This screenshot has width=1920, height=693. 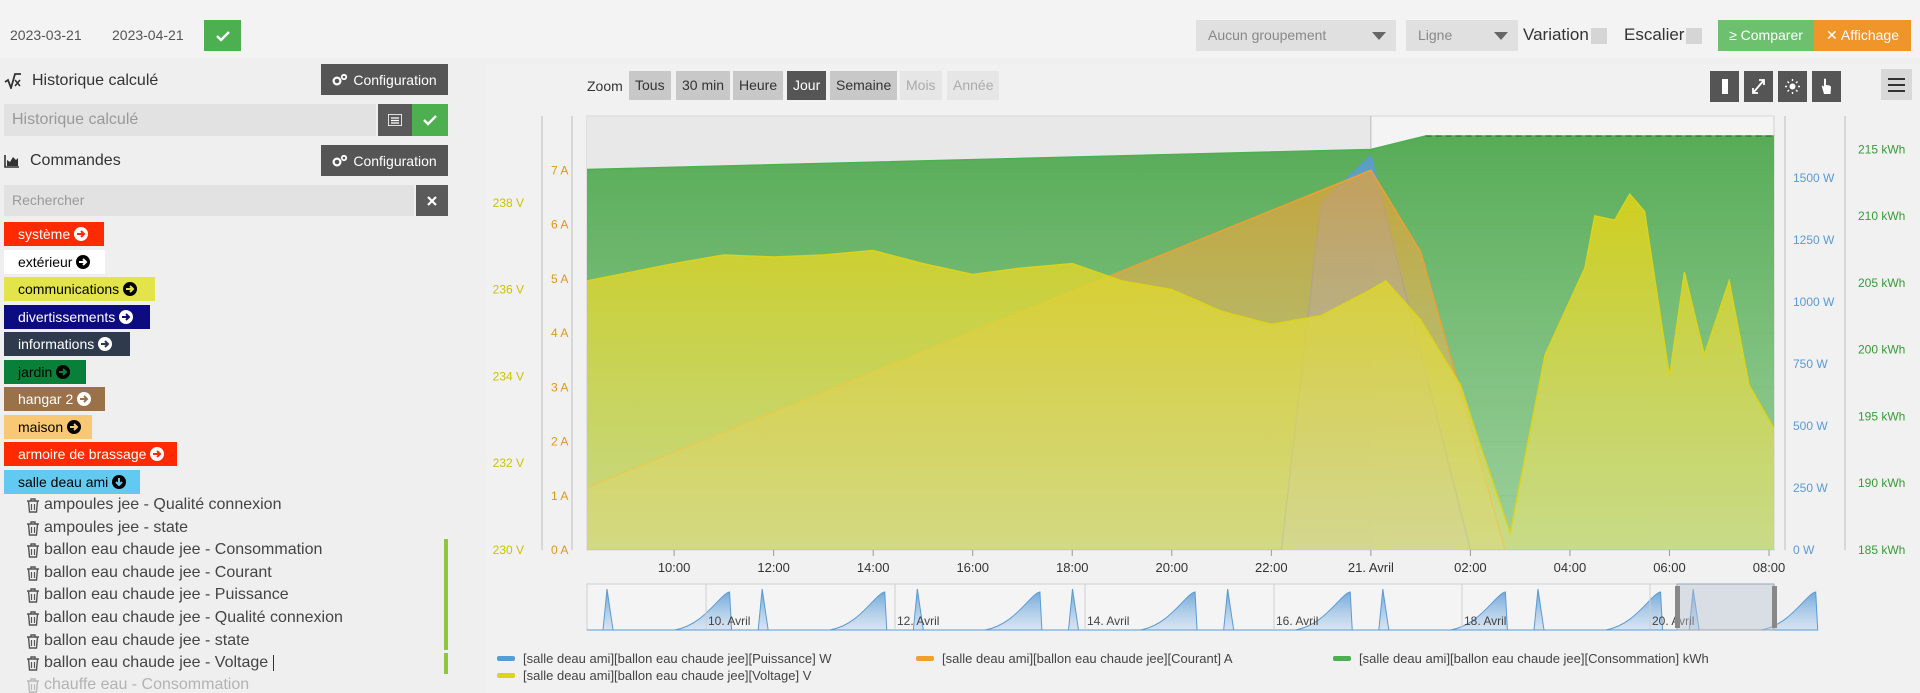 What do you see at coordinates (807, 85) in the screenshot?
I see `zoom-button: Jour` at bounding box center [807, 85].